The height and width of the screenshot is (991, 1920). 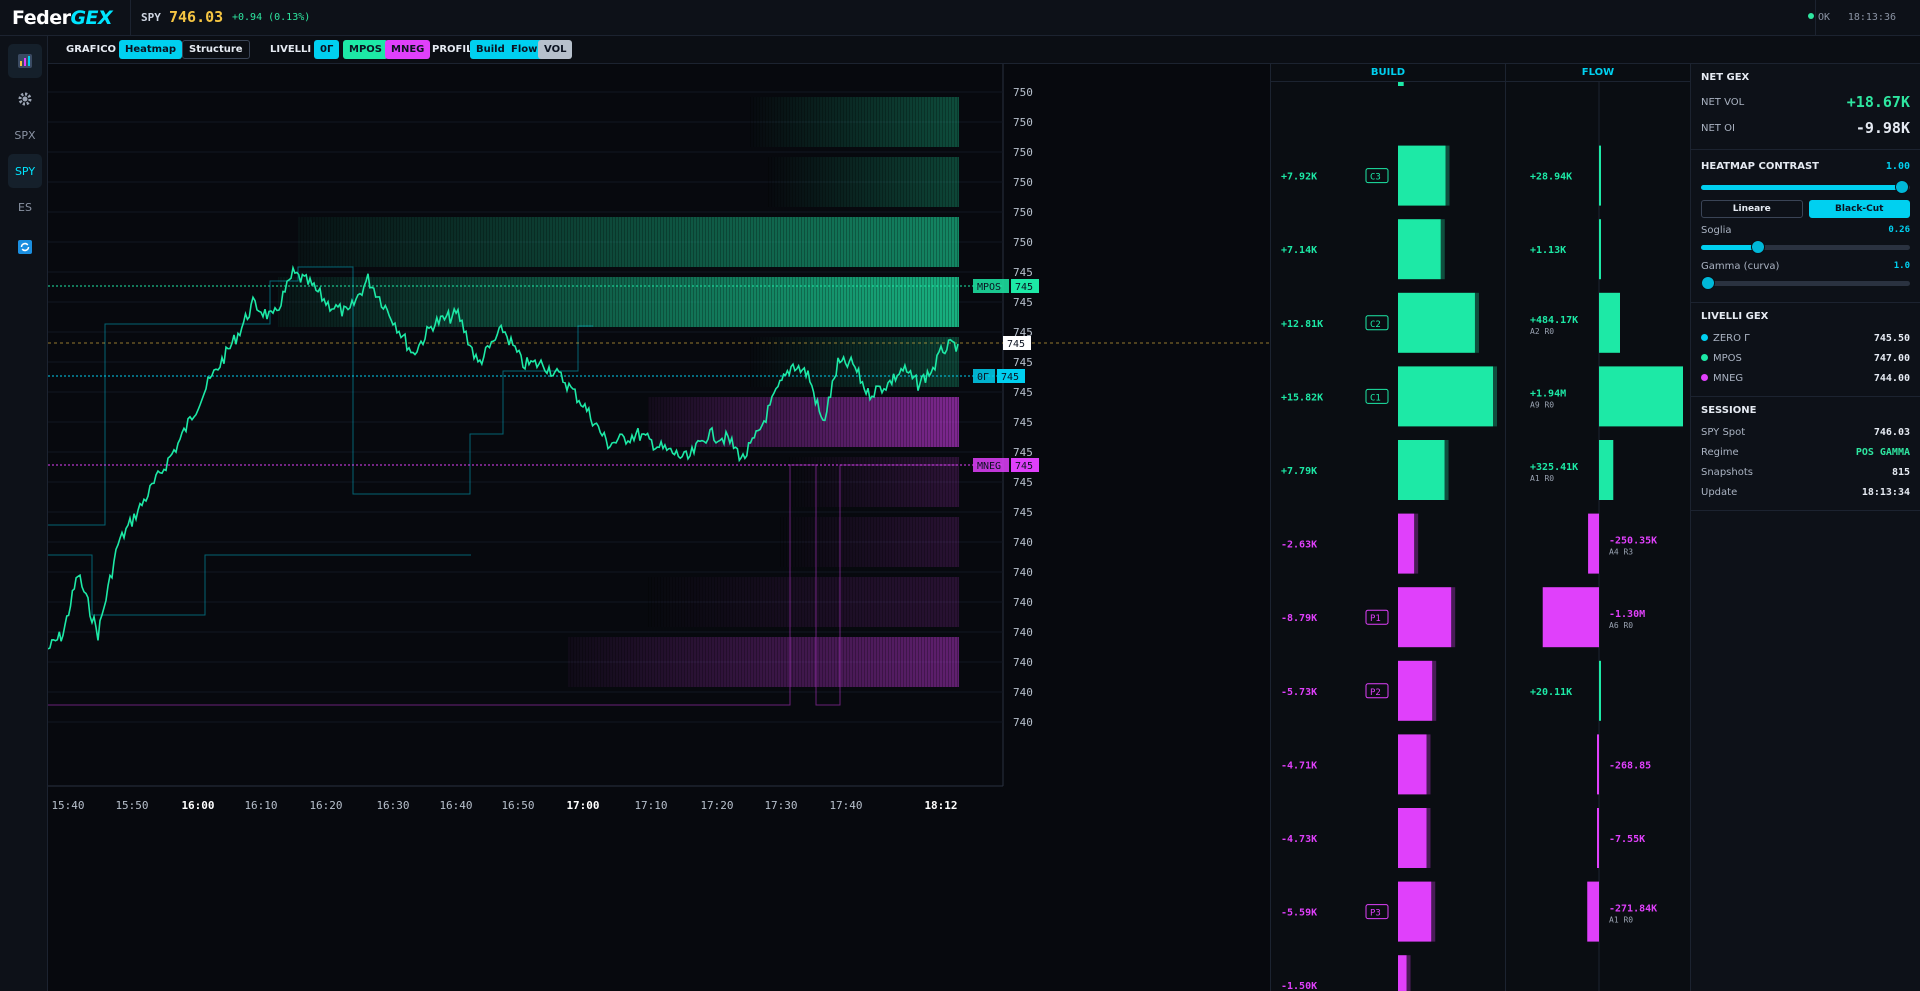 What do you see at coordinates (1621, 920) in the screenshot?
I see `flow-sub-label: A1 R0` at bounding box center [1621, 920].